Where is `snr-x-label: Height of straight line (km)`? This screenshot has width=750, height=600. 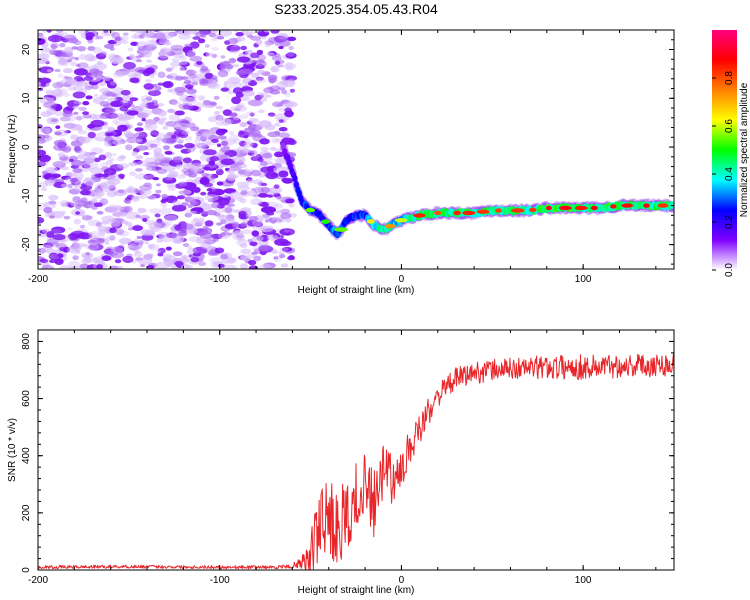 snr-x-label: Height of straight line (km) is located at coordinates (356, 590).